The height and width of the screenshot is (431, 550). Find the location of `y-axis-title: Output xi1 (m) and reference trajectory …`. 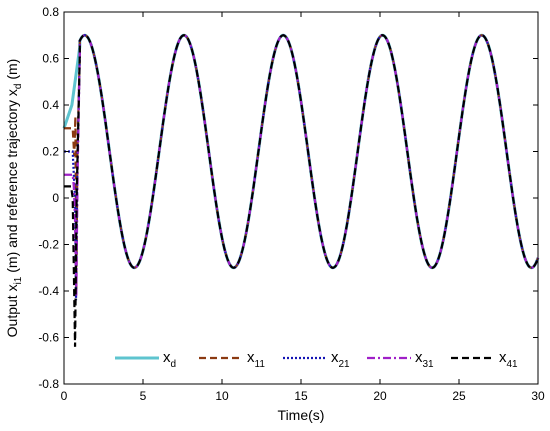

y-axis-title: Output xi1 (m) and reference trajectory … is located at coordinates (14, 198).